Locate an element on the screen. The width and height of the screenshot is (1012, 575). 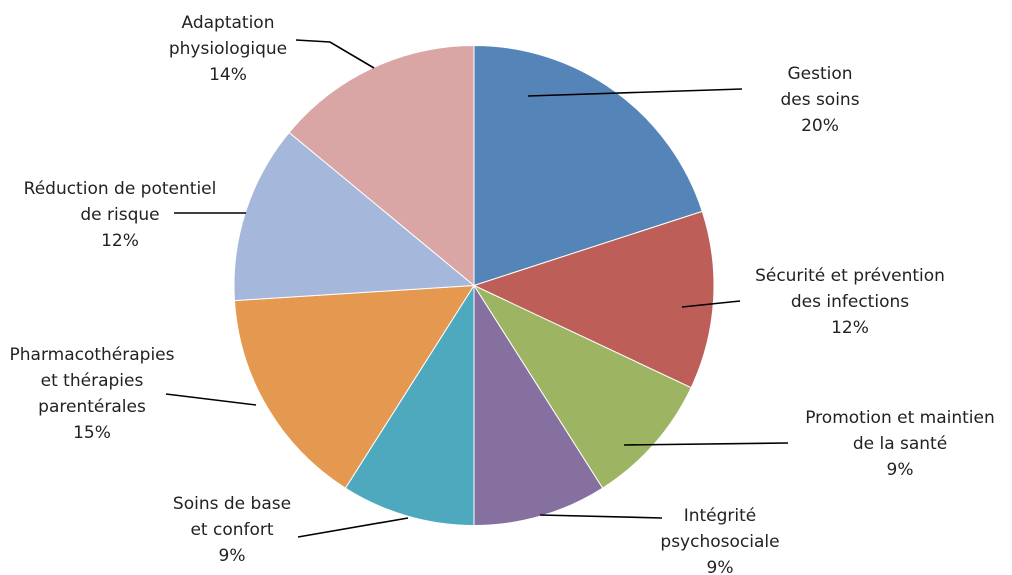
slice-label-line: Soins de base is located at coordinates (232, 504).